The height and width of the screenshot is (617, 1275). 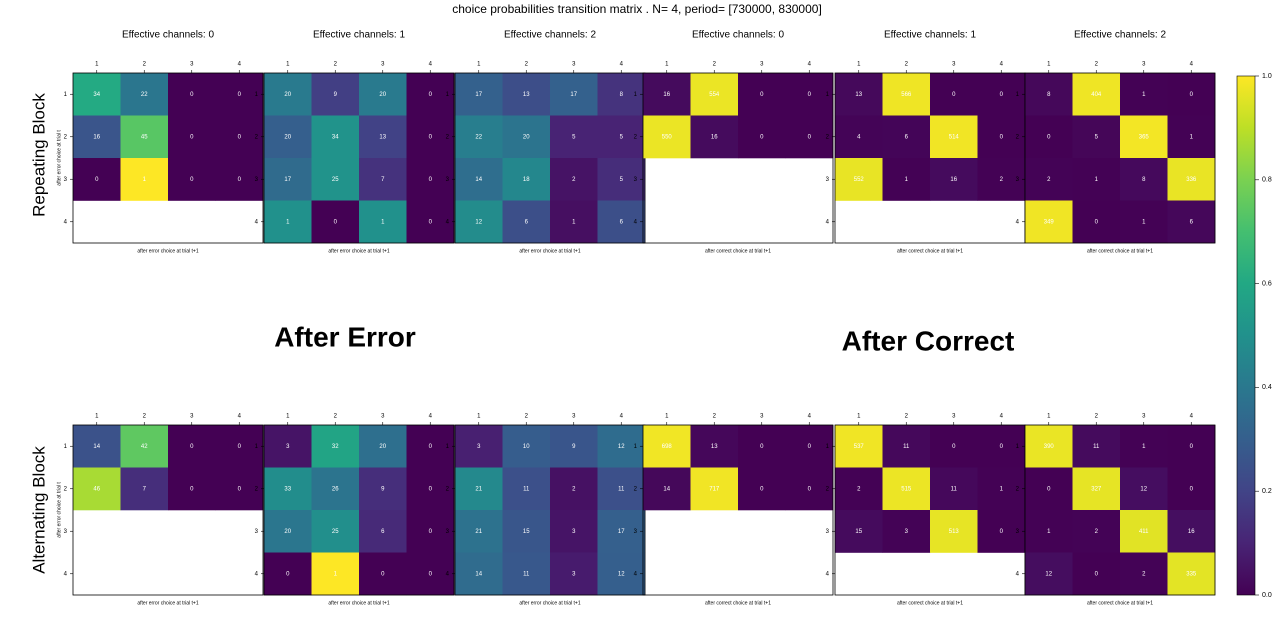 I want to click on cell-label: 18, so click(x=526, y=180).